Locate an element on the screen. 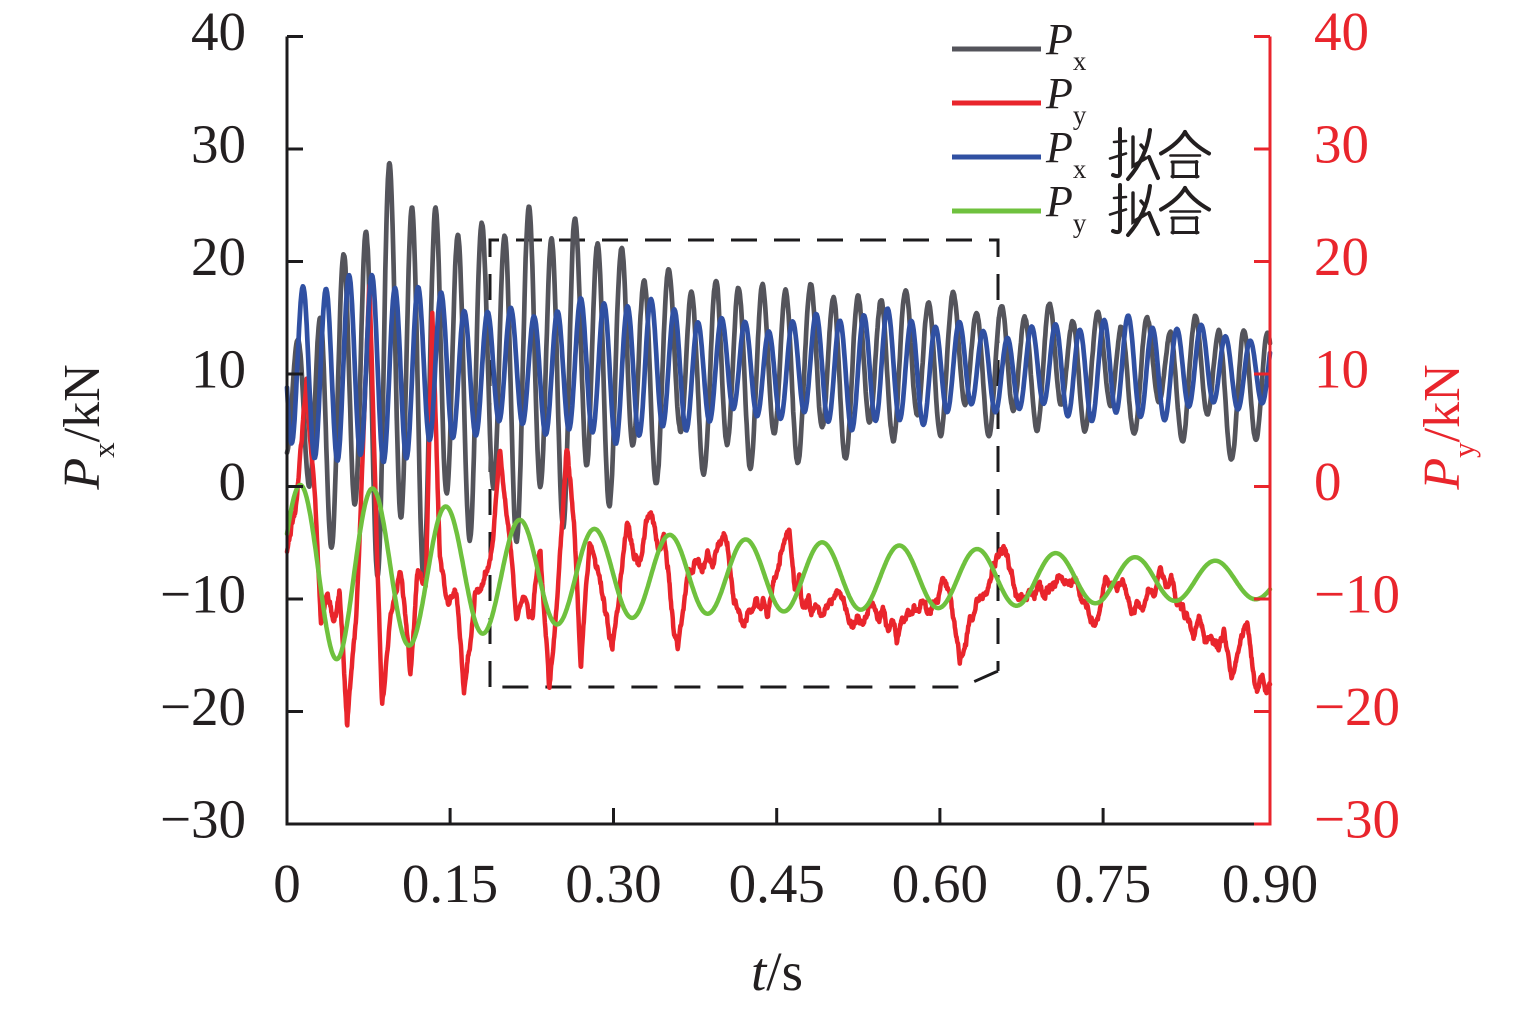  svg-text: Px/kN is located at coordinates (87, 427).